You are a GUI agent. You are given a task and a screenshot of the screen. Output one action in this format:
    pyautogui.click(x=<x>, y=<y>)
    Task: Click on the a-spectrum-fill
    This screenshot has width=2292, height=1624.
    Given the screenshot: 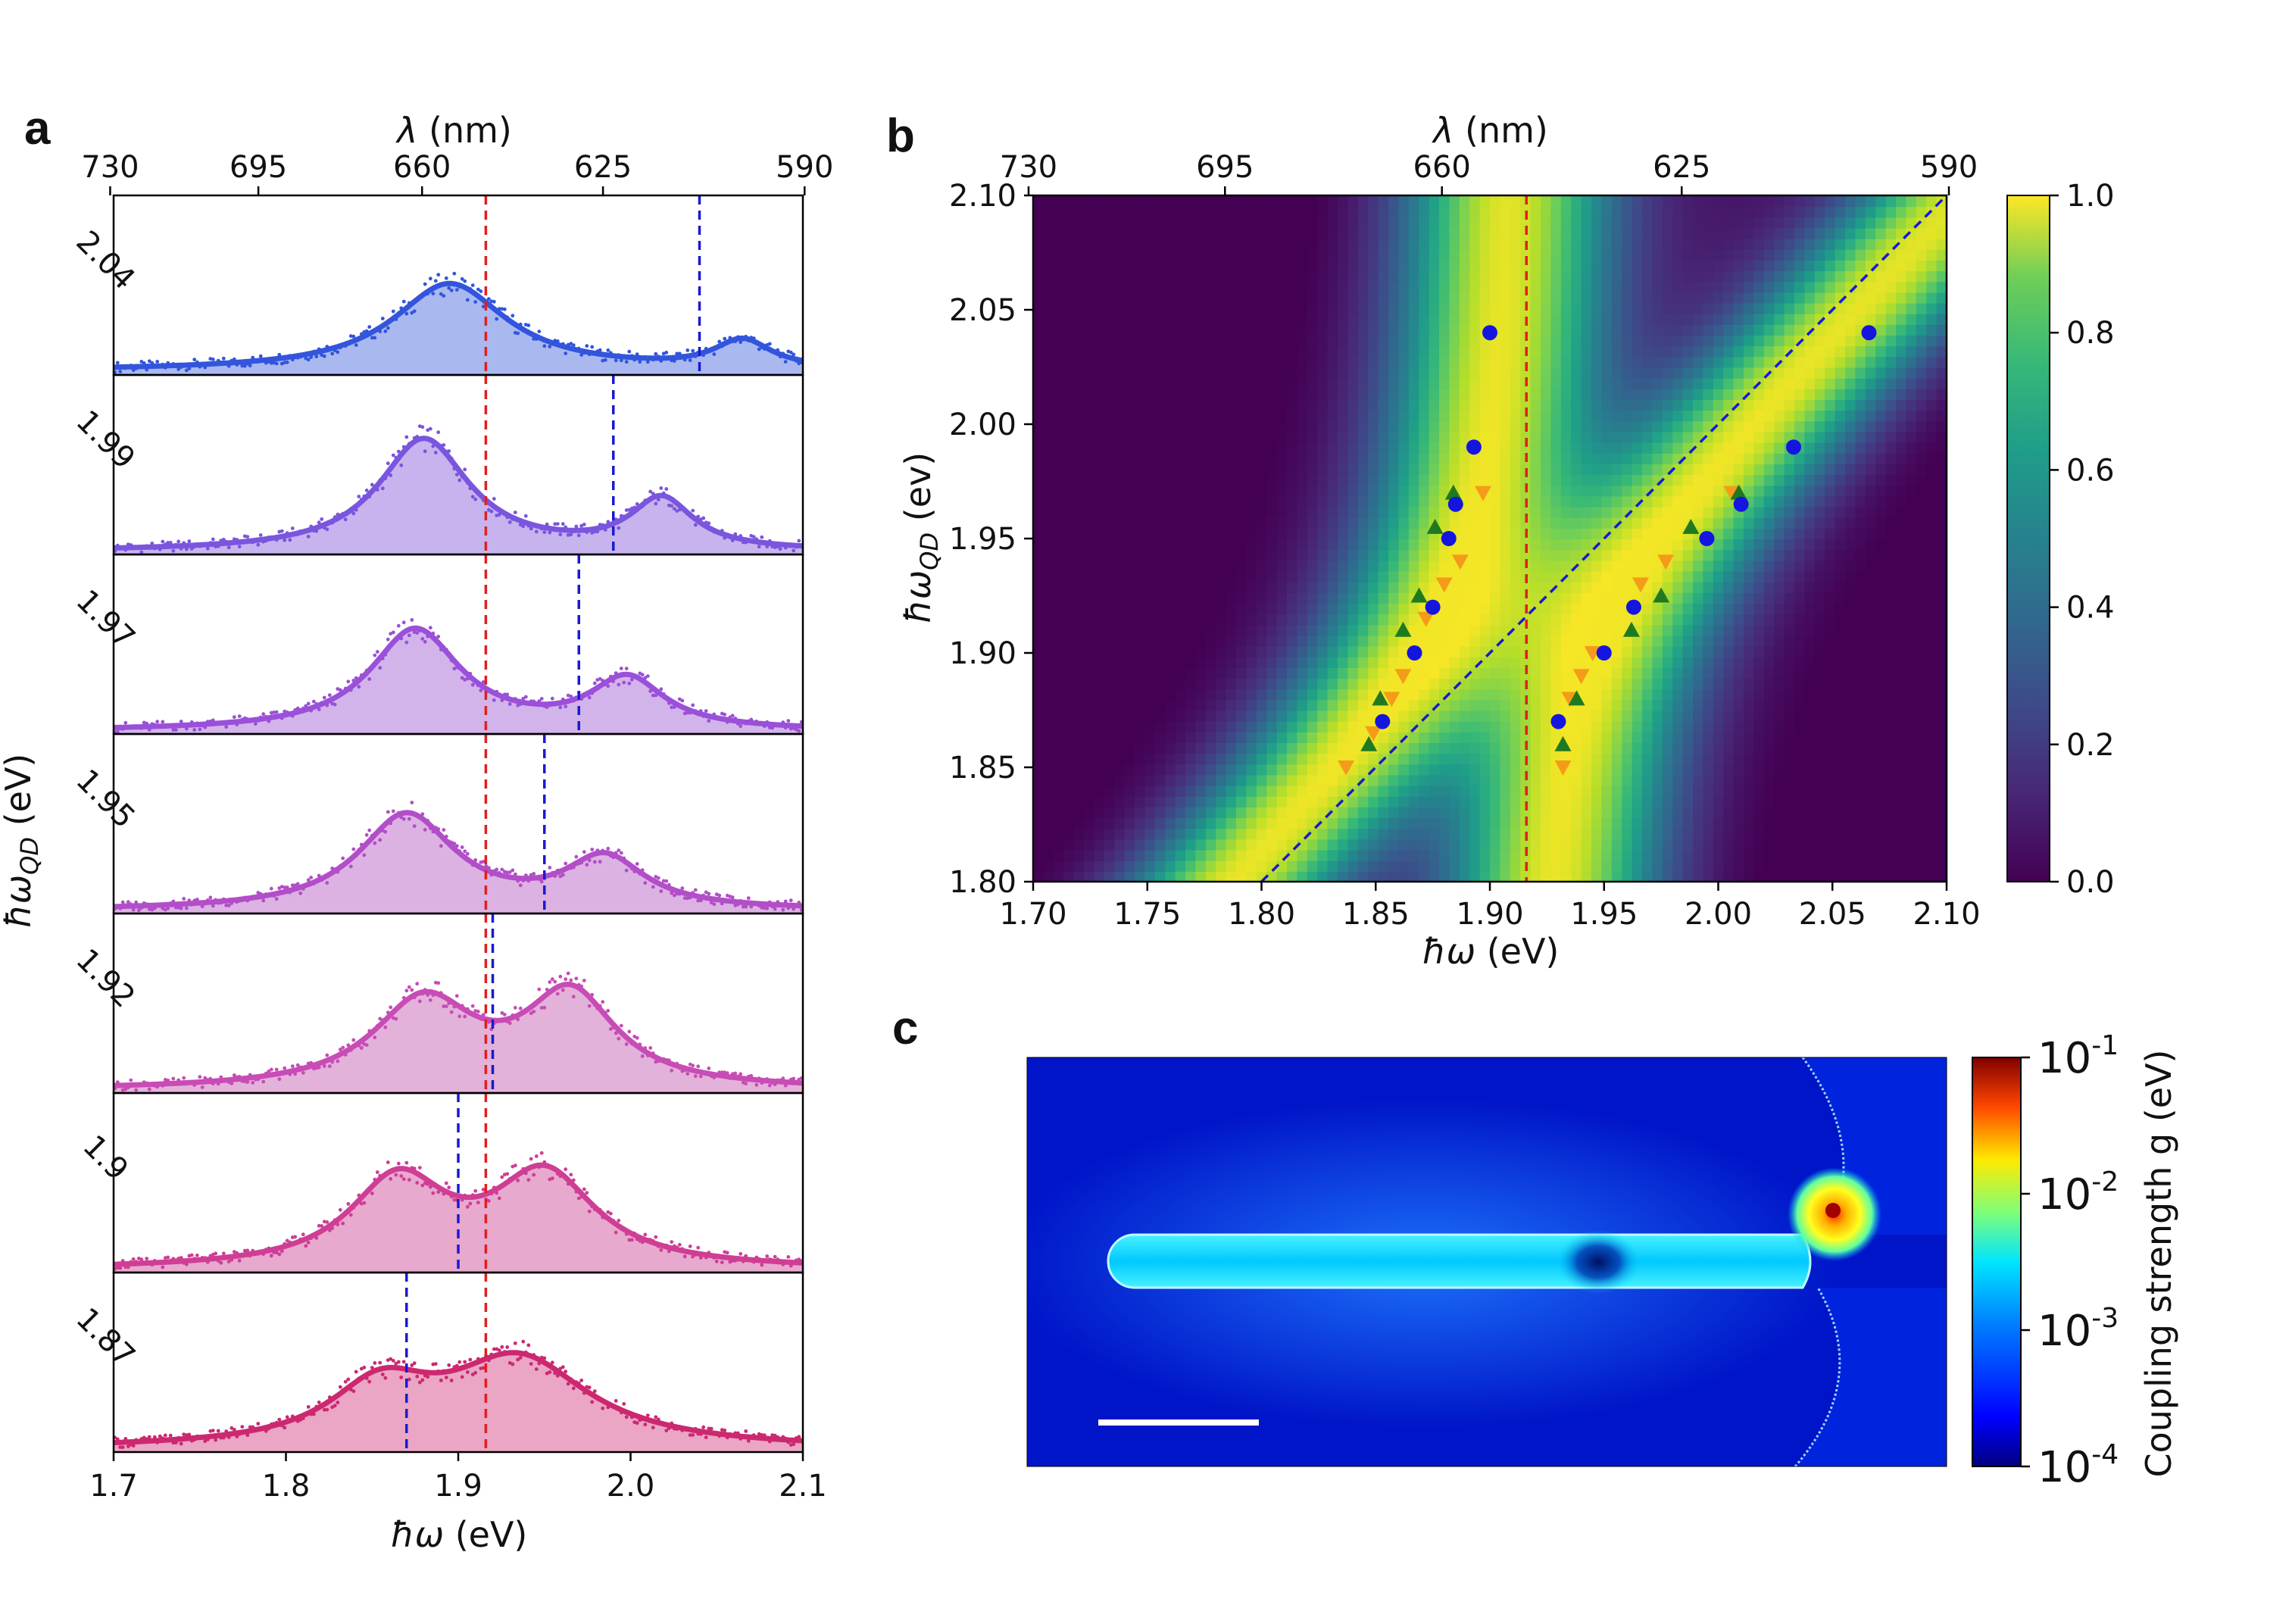 What is the action you would take?
    pyautogui.click(x=458, y=681)
    